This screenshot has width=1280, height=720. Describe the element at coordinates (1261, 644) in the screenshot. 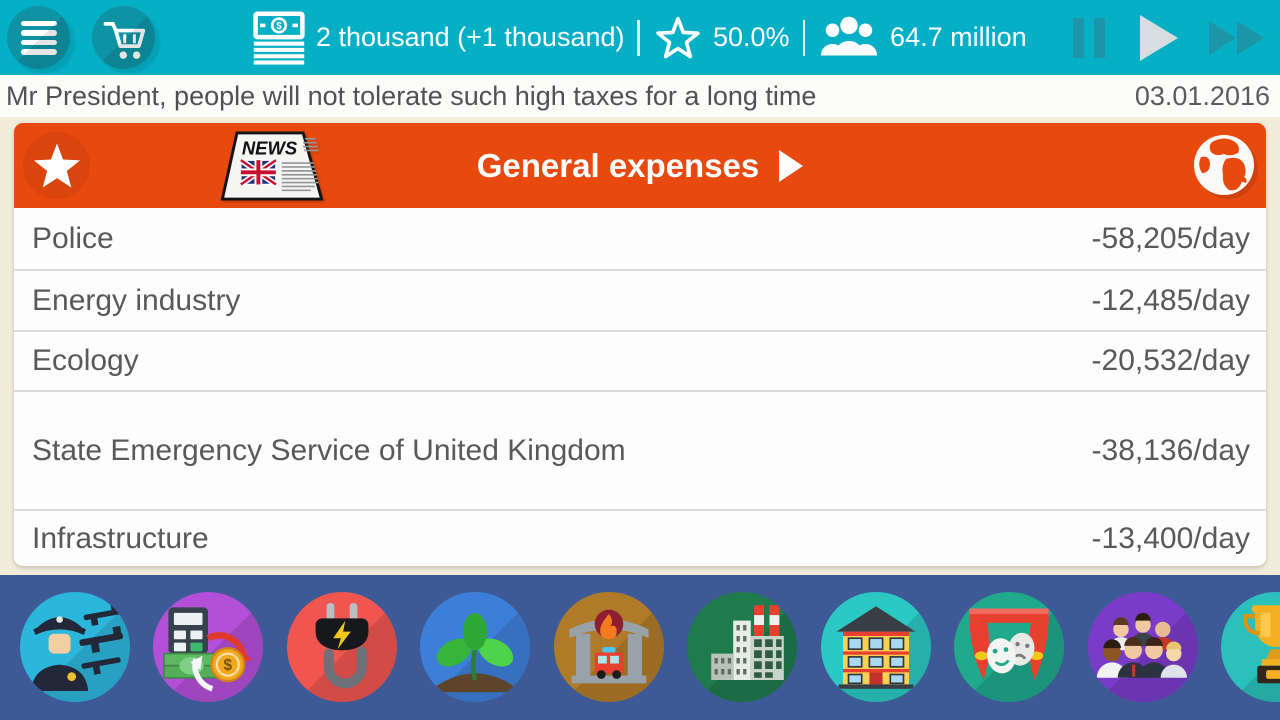

I see `trophy-icon` at that location.